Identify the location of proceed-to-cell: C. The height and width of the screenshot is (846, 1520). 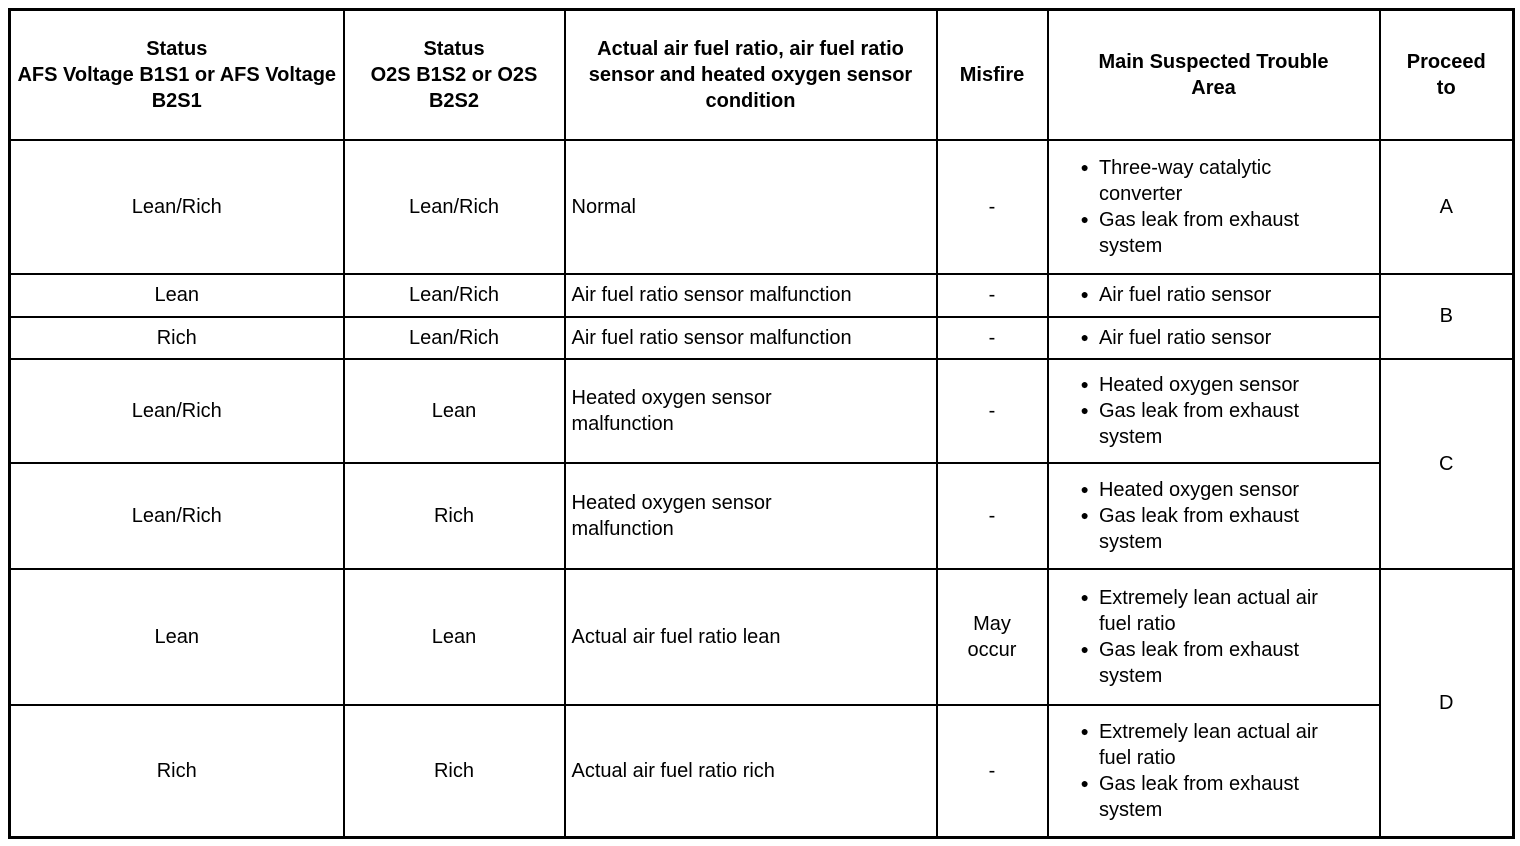
(1446, 463).